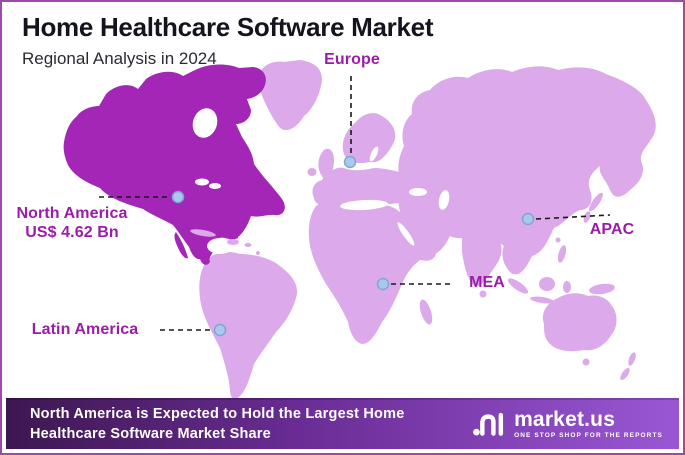  What do you see at coordinates (562, 254) in the screenshot?
I see `island-philippines` at bounding box center [562, 254].